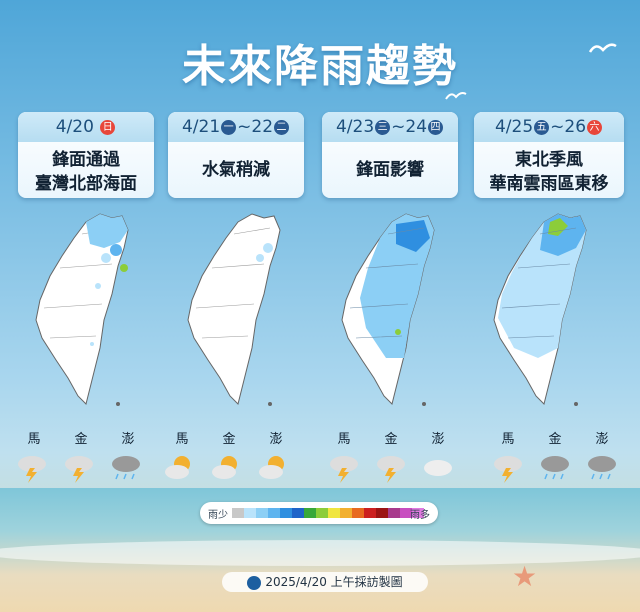  What do you see at coordinates (254, 582) in the screenshot?
I see `cwa-logo-icon` at bounding box center [254, 582].